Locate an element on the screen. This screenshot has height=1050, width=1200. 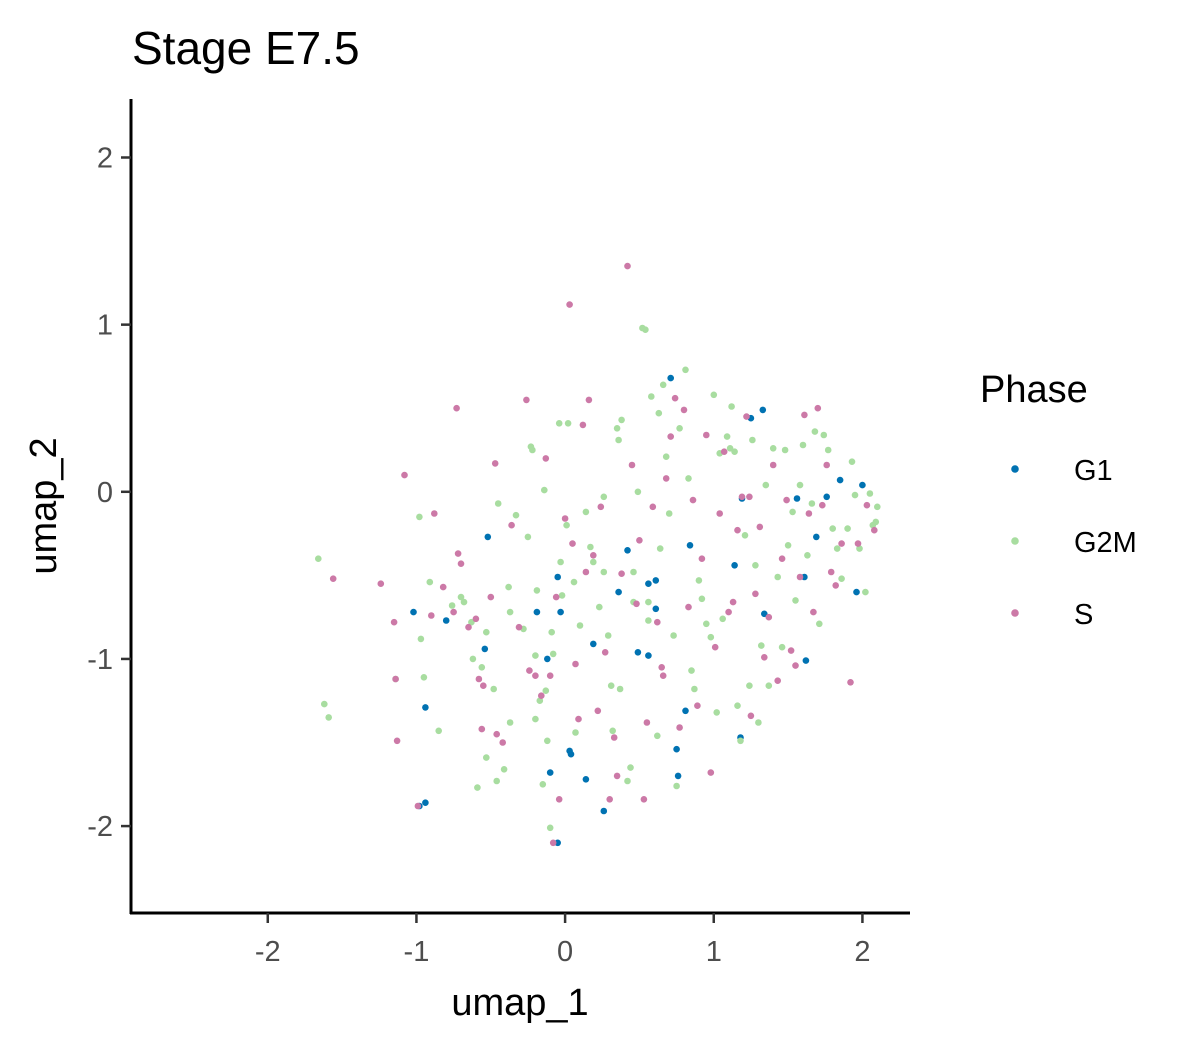
legend-key-g2m is located at coordinates (1015, 541).